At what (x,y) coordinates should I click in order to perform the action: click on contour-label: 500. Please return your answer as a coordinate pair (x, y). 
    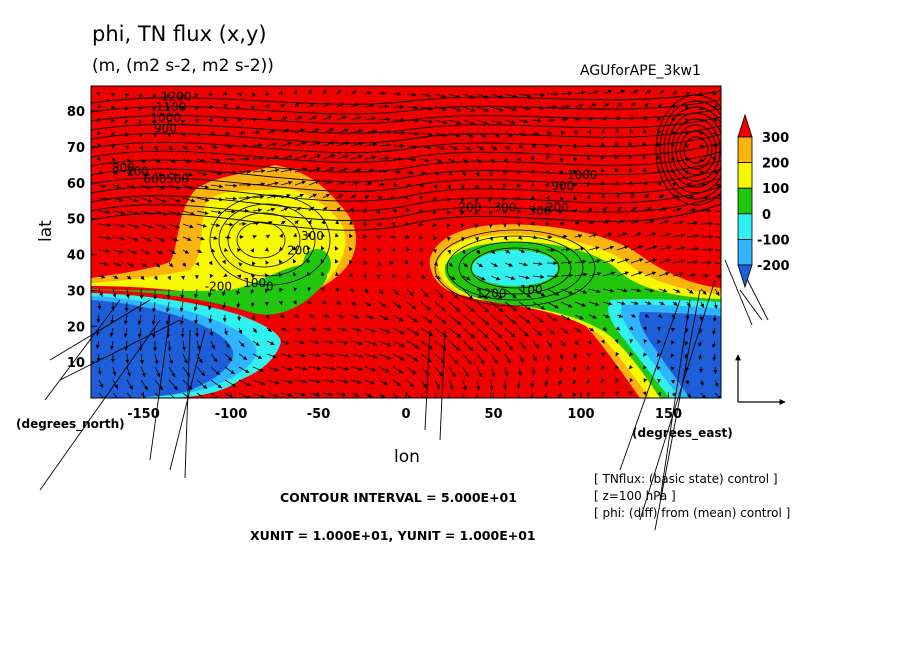
    Looking at the image, I should click on (177, 179).